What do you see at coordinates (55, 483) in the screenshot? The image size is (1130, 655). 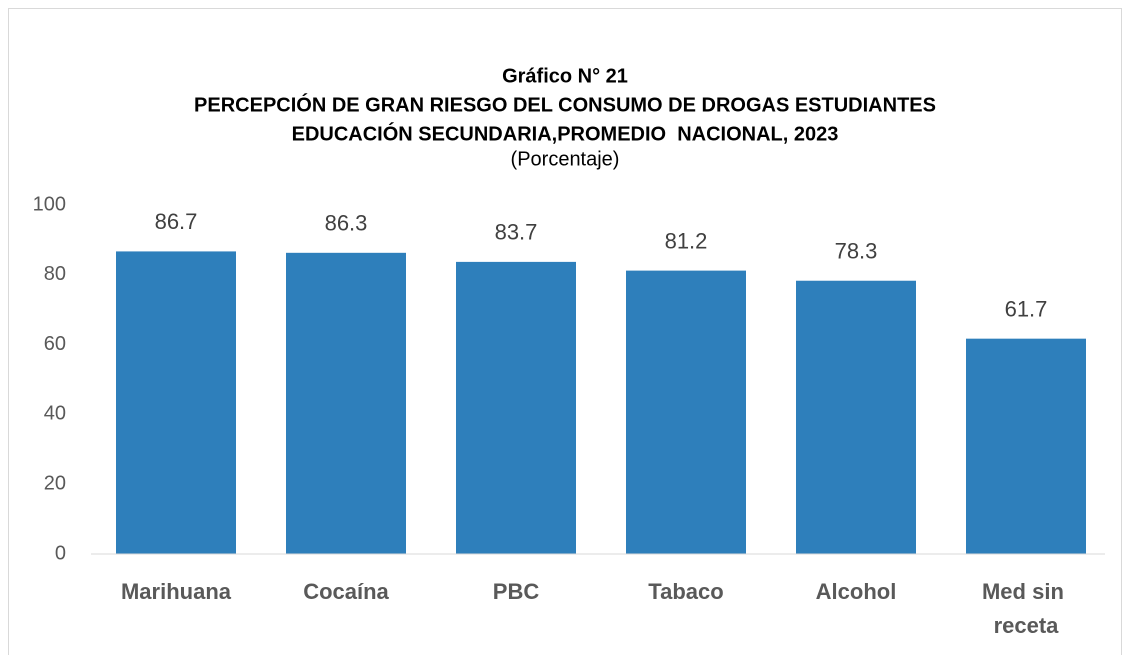 I see `y-tick-label: 20` at bounding box center [55, 483].